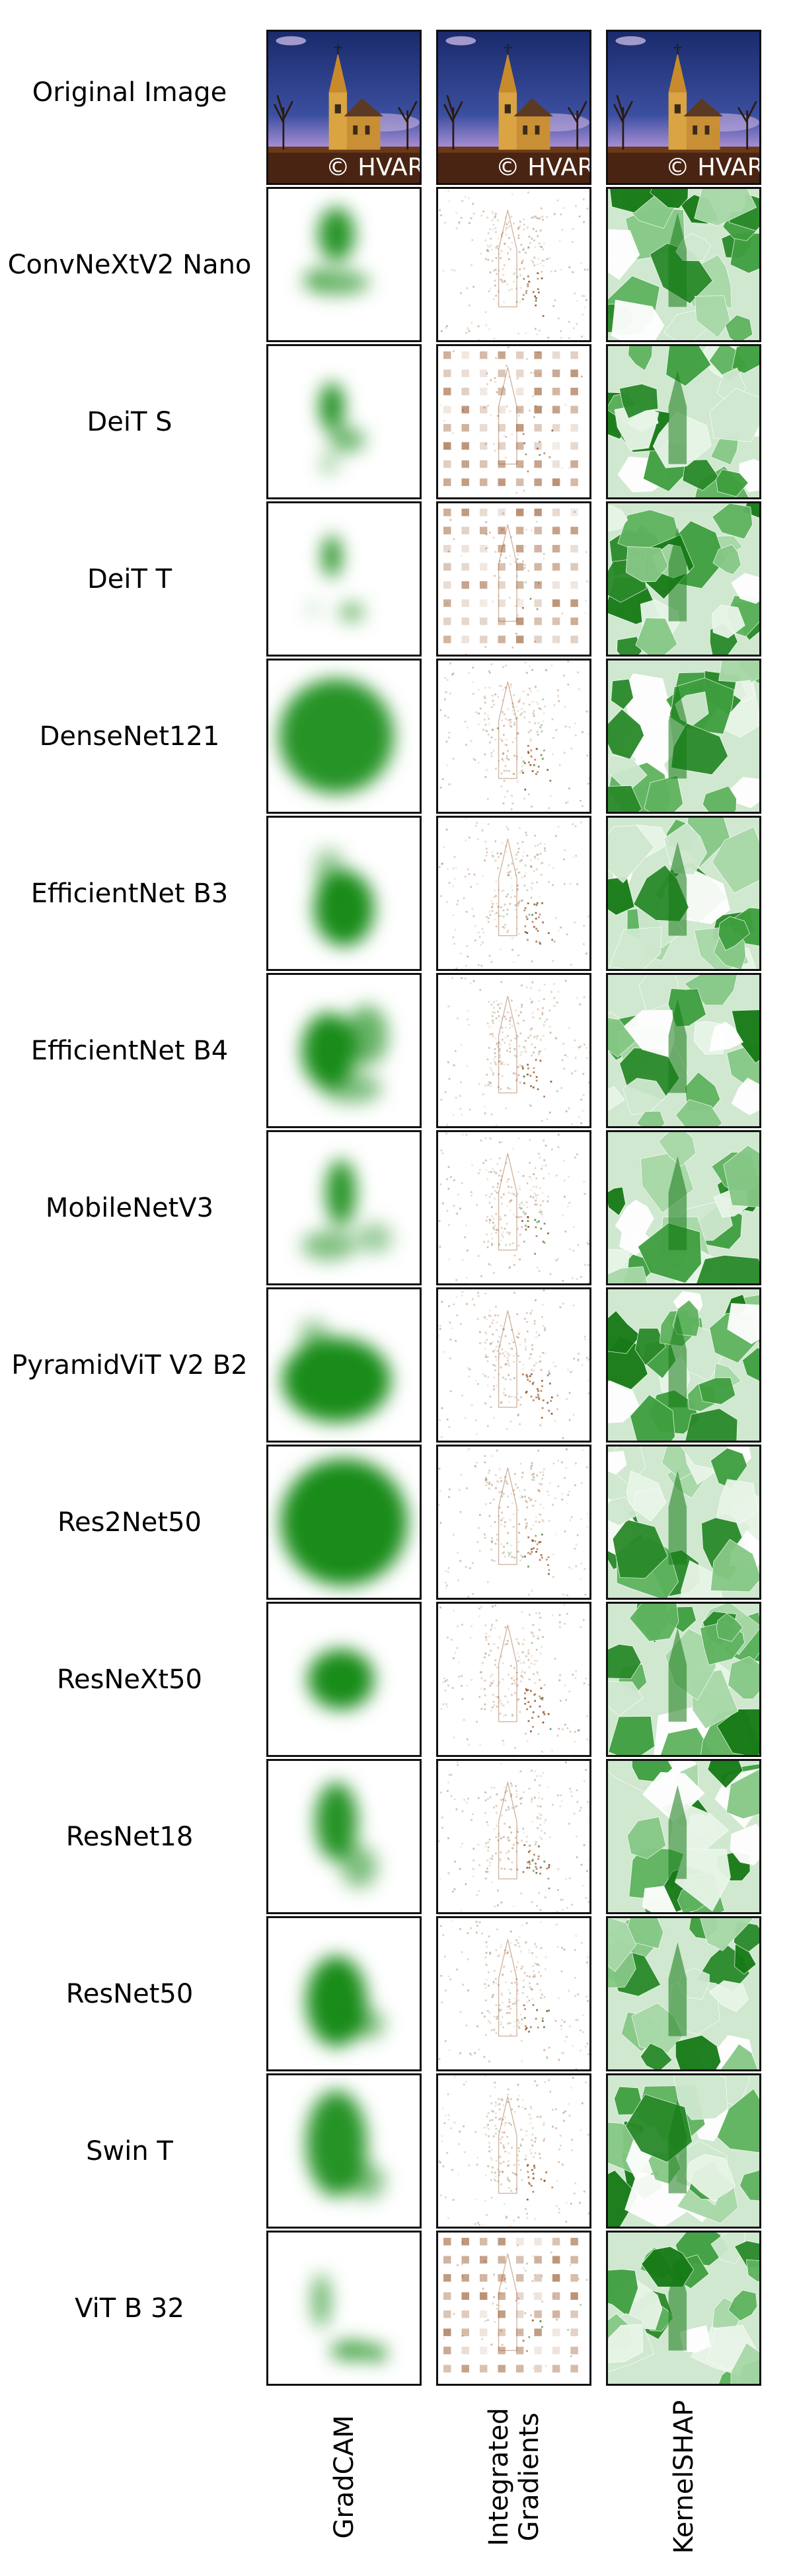 Image resolution: width=793 pixels, height=2576 pixels. I want to click on ig-map-res2net50, so click(513, 1523).